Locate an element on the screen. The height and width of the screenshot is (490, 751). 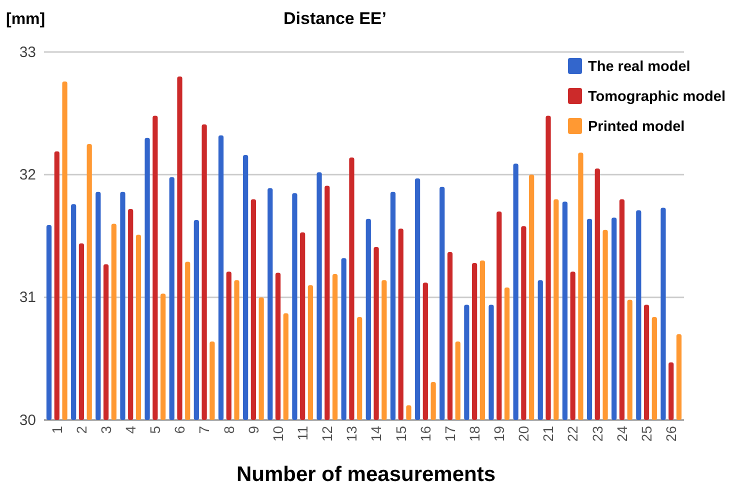
x-tick-label: 4 is located at coordinates (130, 430).